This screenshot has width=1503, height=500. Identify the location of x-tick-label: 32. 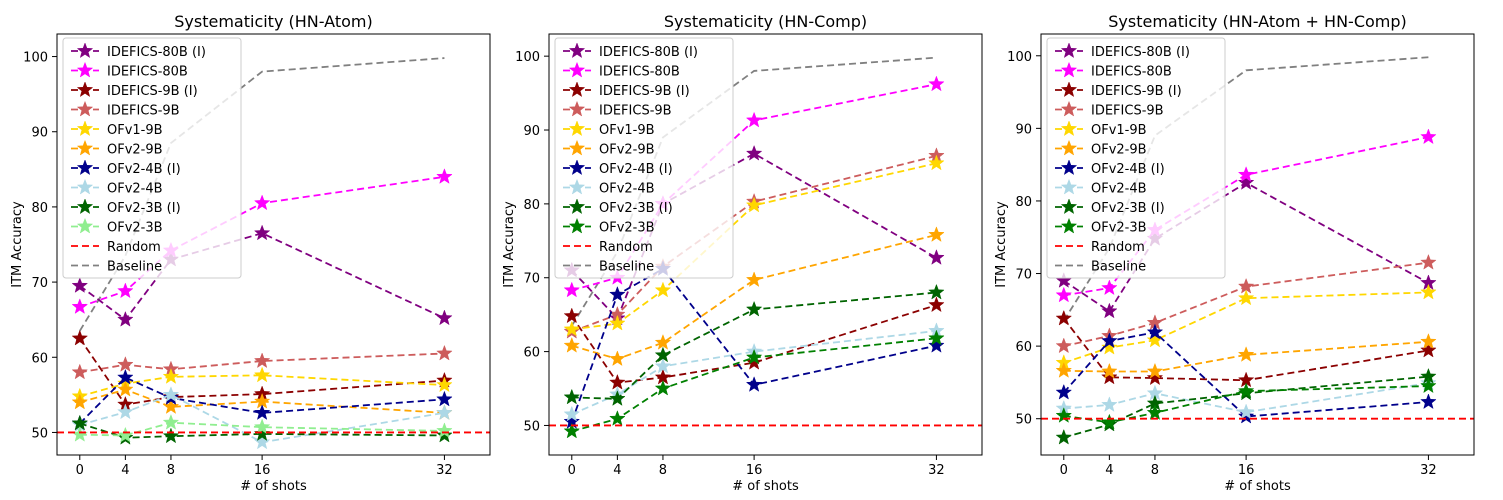
(444, 470).